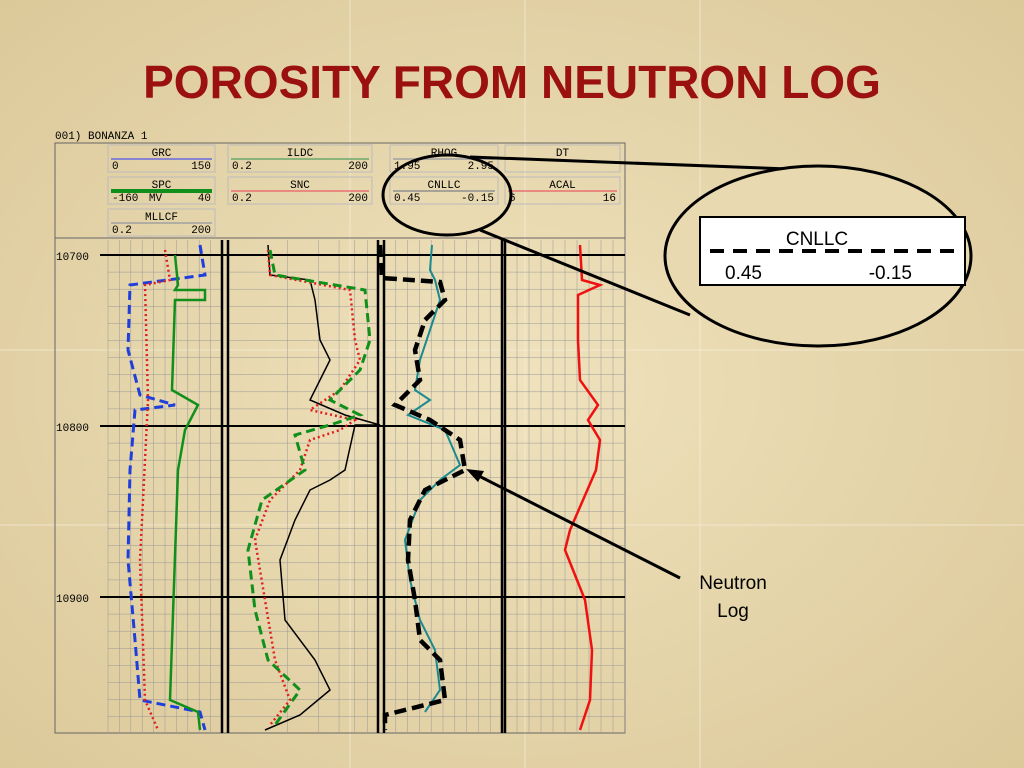 Image resolution: width=1024 pixels, height=768 pixels. Describe the element at coordinates (101, 137) in the screenshot. I see `well-name: 001) BONANZA 1` at that location.